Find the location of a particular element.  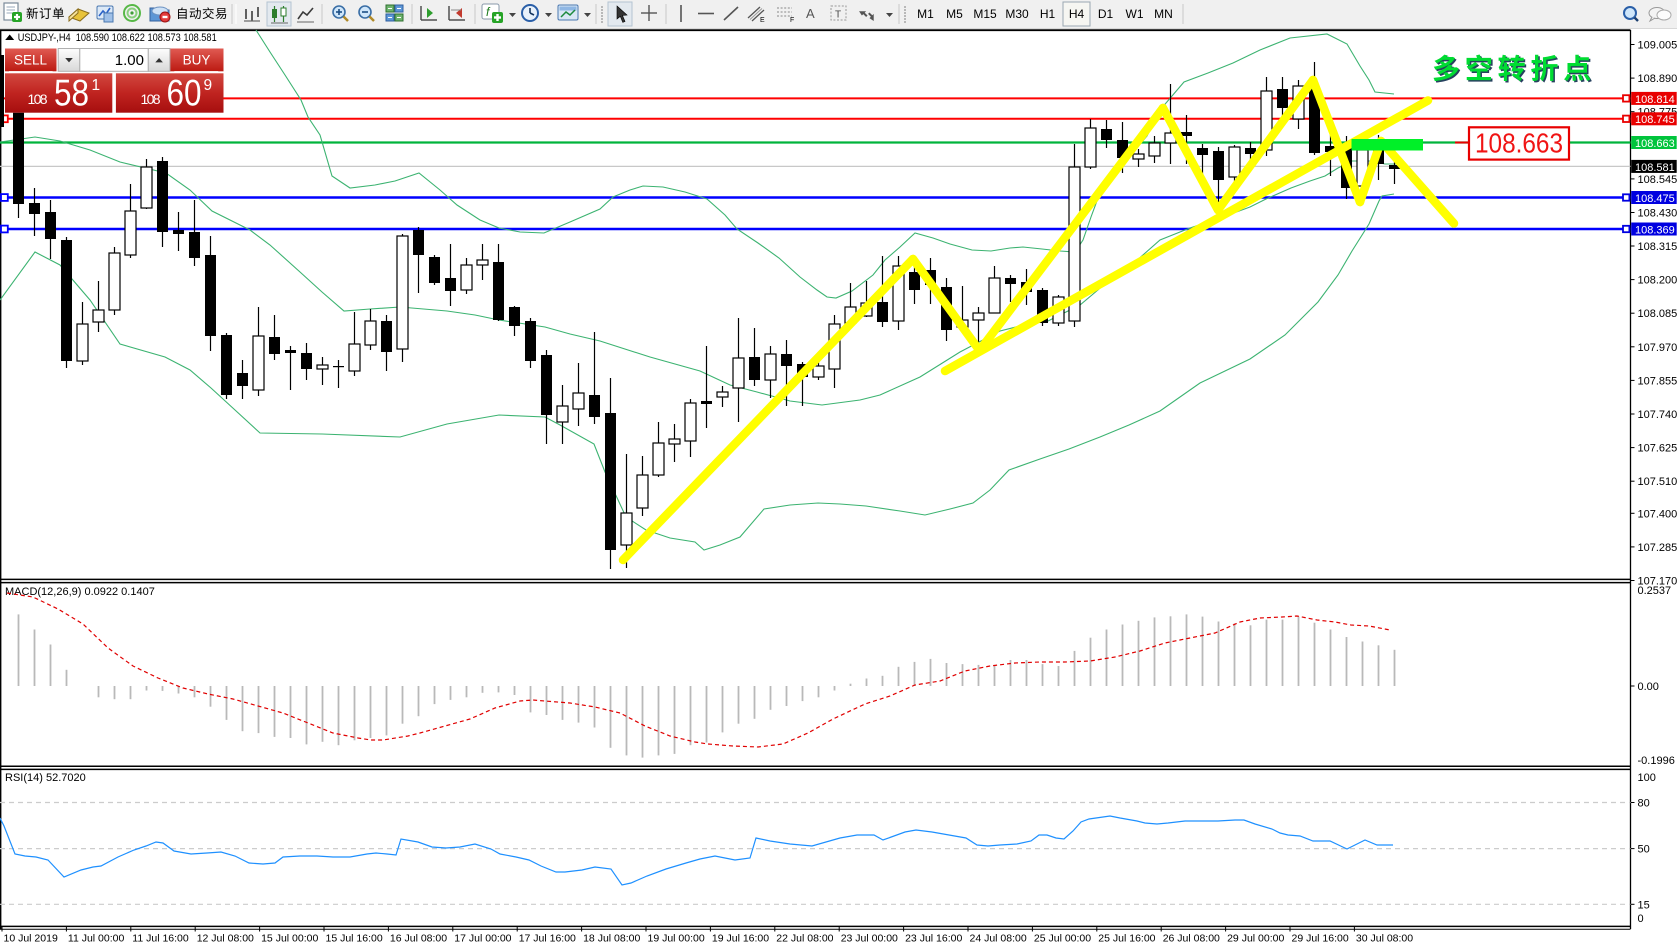

svg-text: 12 Jul 08:00 is located at coordinates (225, 939).